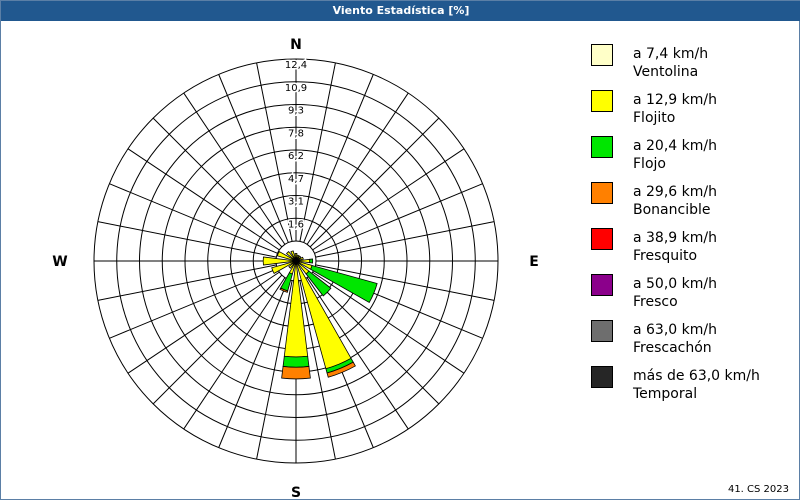  Describe the element at coordinates (296, 65) in the screenshot. I see `radial-tick-label: 12,4` at that location.